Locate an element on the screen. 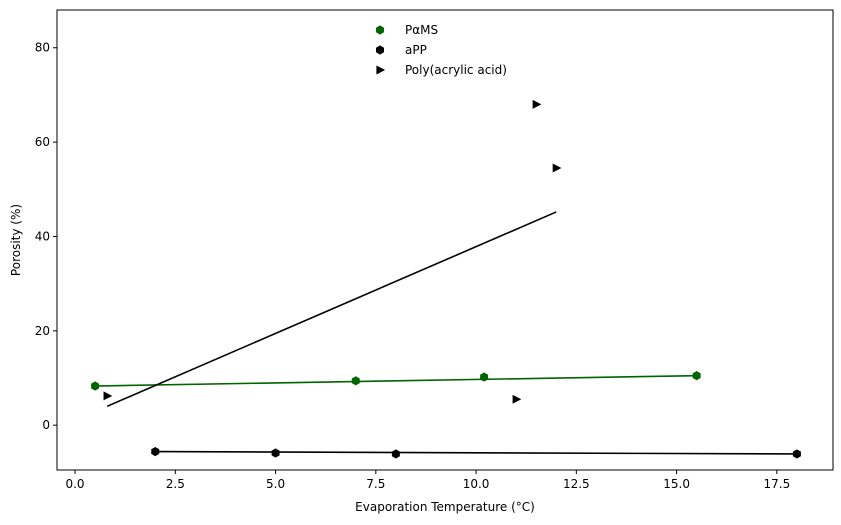 This screenshot has height=525, width=841. x-tick-label: 12.5 is located at coordinates (576, 484).